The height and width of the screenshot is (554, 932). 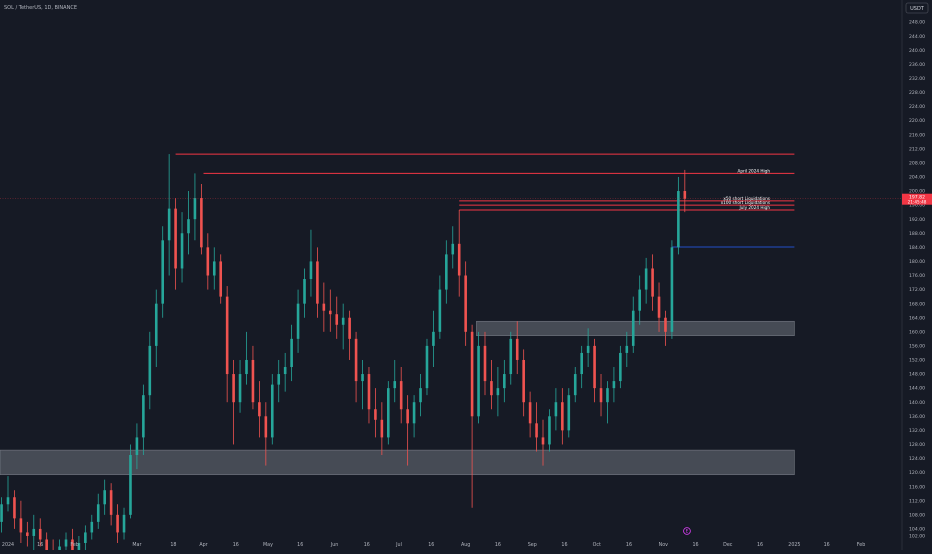 I want to click on price-tick-label: 132.00, so click(x=917, y=431).